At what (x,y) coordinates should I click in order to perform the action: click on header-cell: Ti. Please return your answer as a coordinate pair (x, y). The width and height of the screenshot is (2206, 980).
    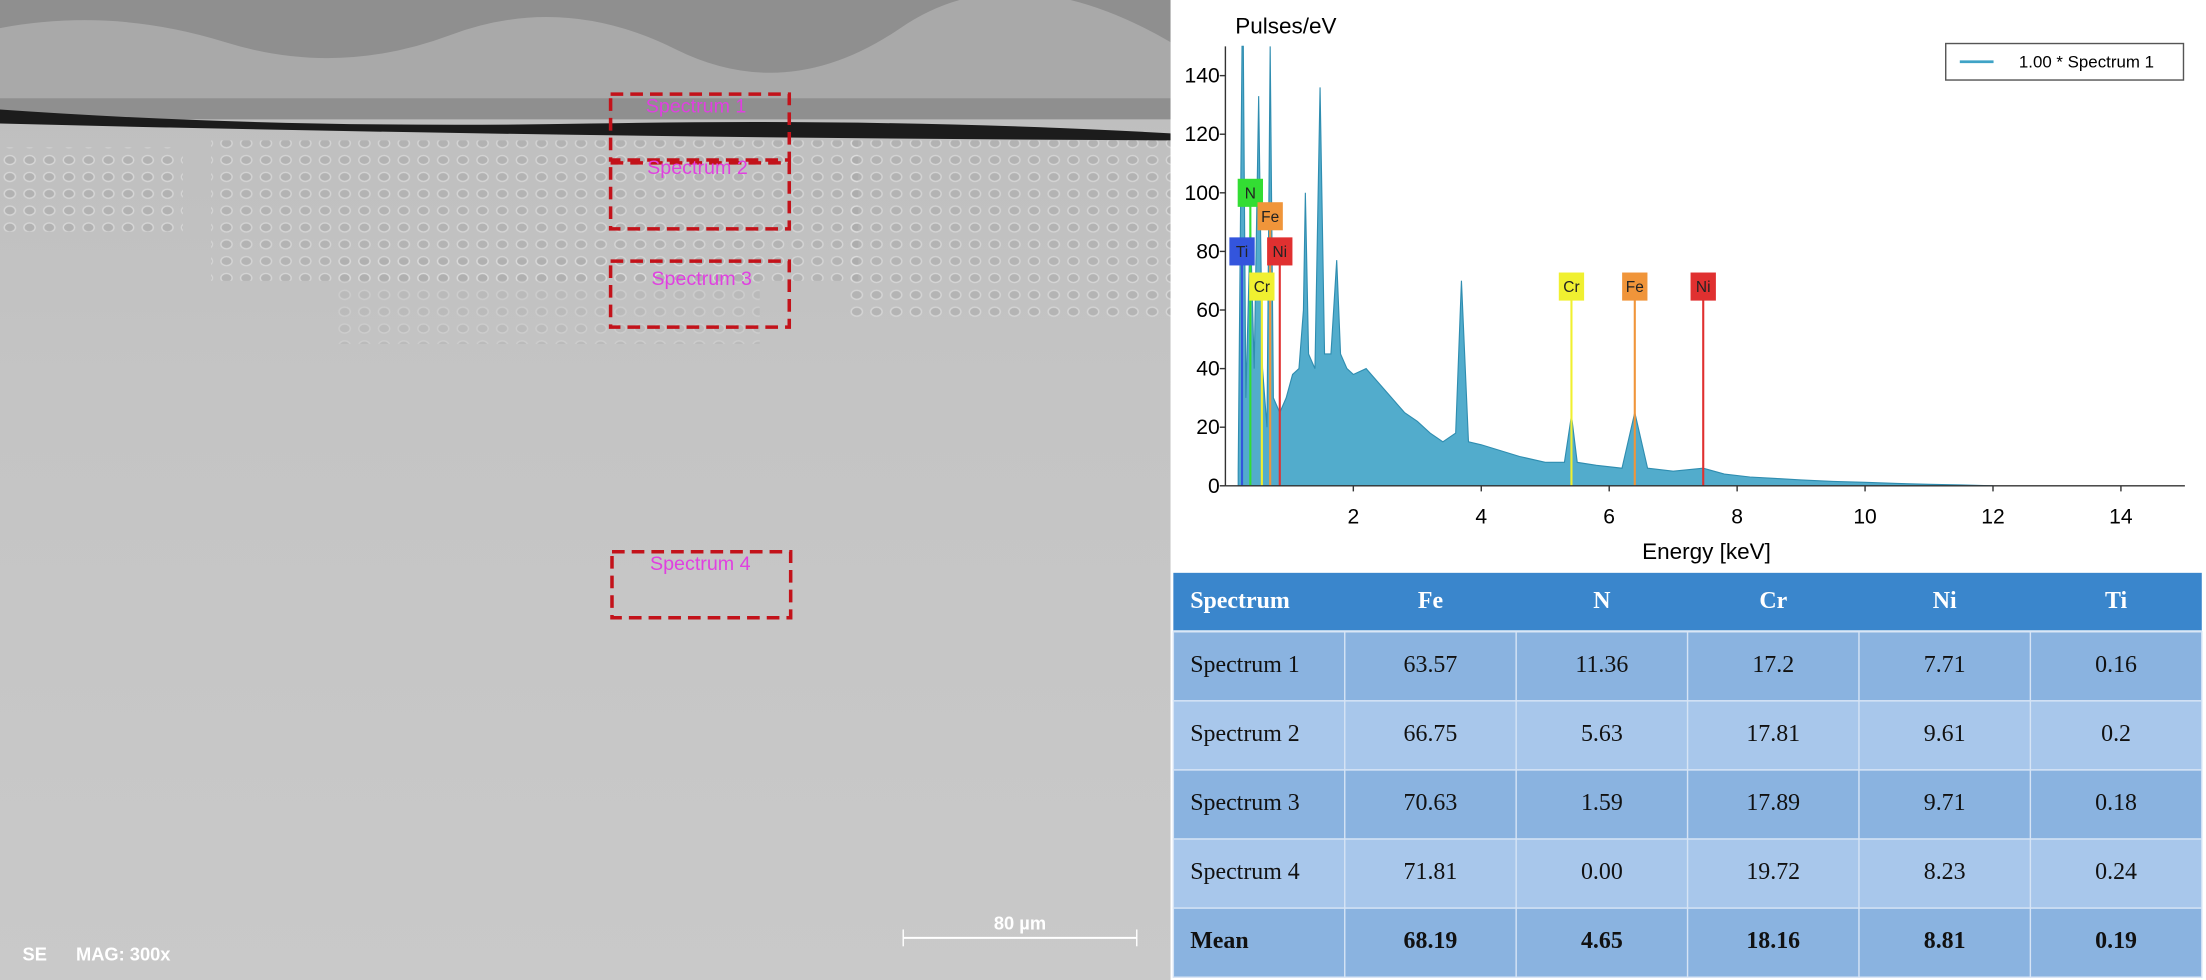
    Looking at the image, I should click on (2116, 601).